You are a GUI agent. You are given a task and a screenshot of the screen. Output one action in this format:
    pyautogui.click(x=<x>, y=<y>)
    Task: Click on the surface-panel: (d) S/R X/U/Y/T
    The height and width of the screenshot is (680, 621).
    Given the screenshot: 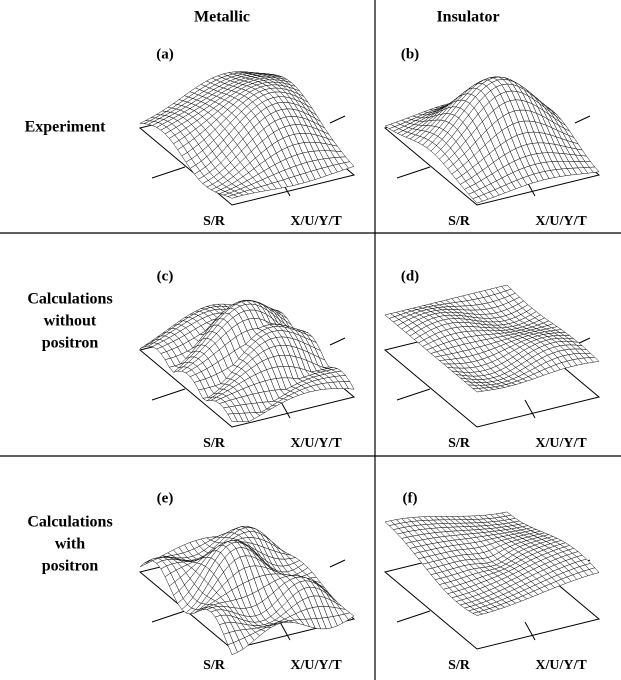 What is the action you would take?
    pyautogui.click(x=492, y=359)
    